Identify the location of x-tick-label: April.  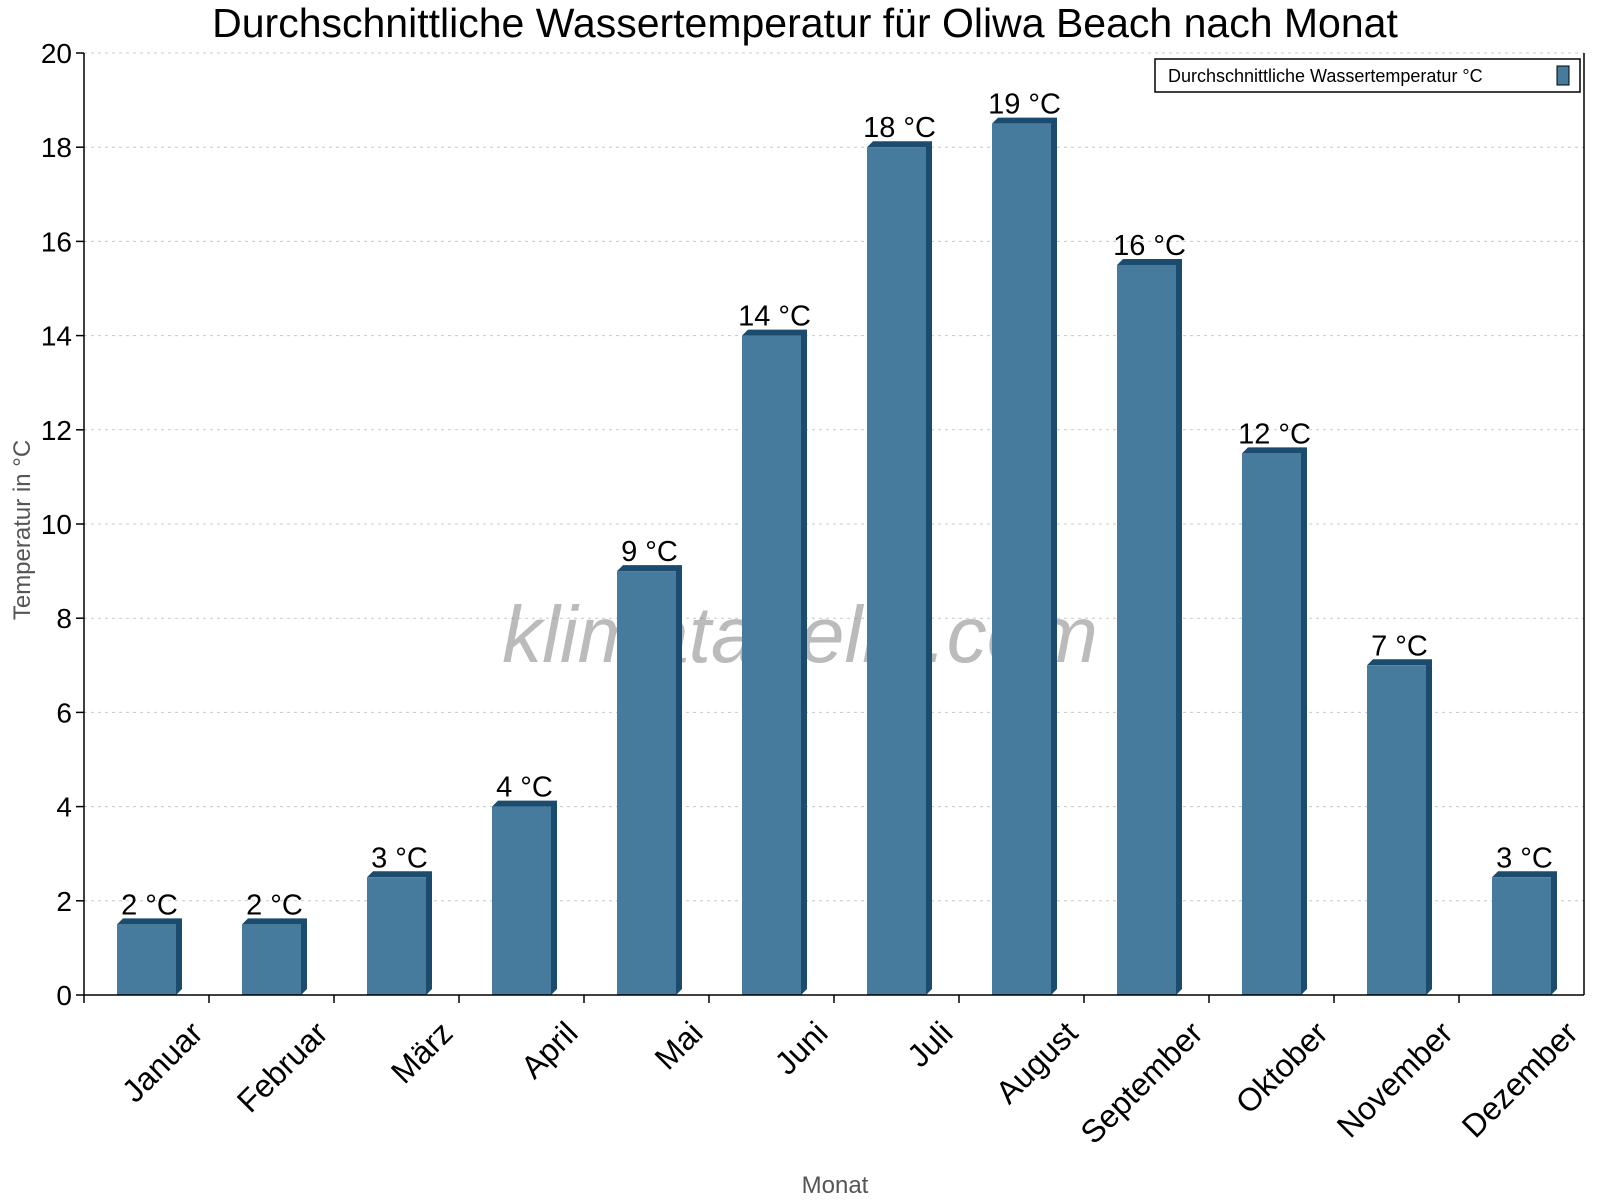
(549, 1050).